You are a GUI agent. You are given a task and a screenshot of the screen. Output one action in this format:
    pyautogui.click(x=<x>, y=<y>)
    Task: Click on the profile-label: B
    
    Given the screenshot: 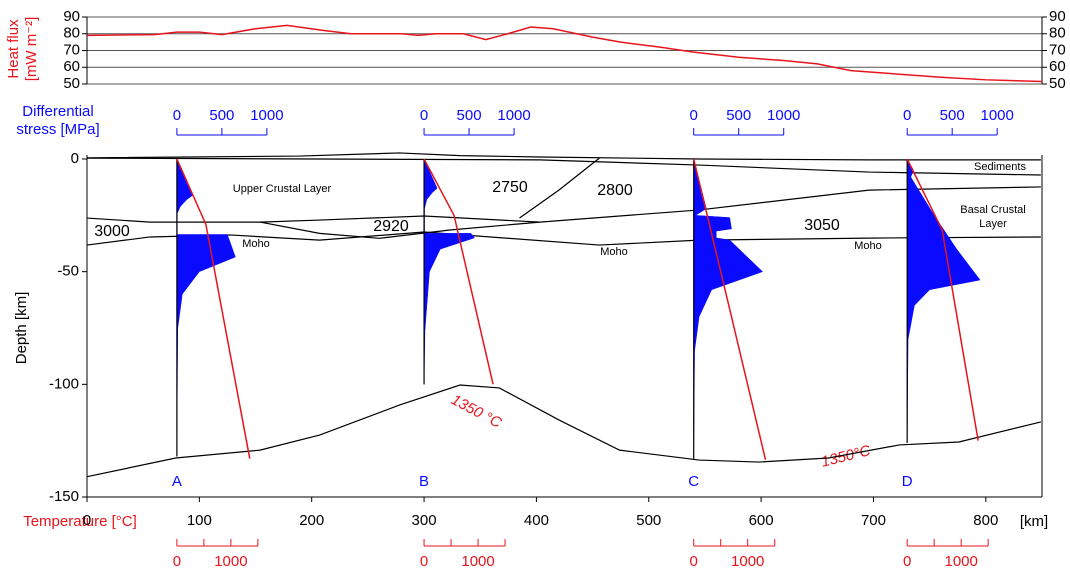 What is the action you would take?
    pyautogui.click(x=424, y=481)
    